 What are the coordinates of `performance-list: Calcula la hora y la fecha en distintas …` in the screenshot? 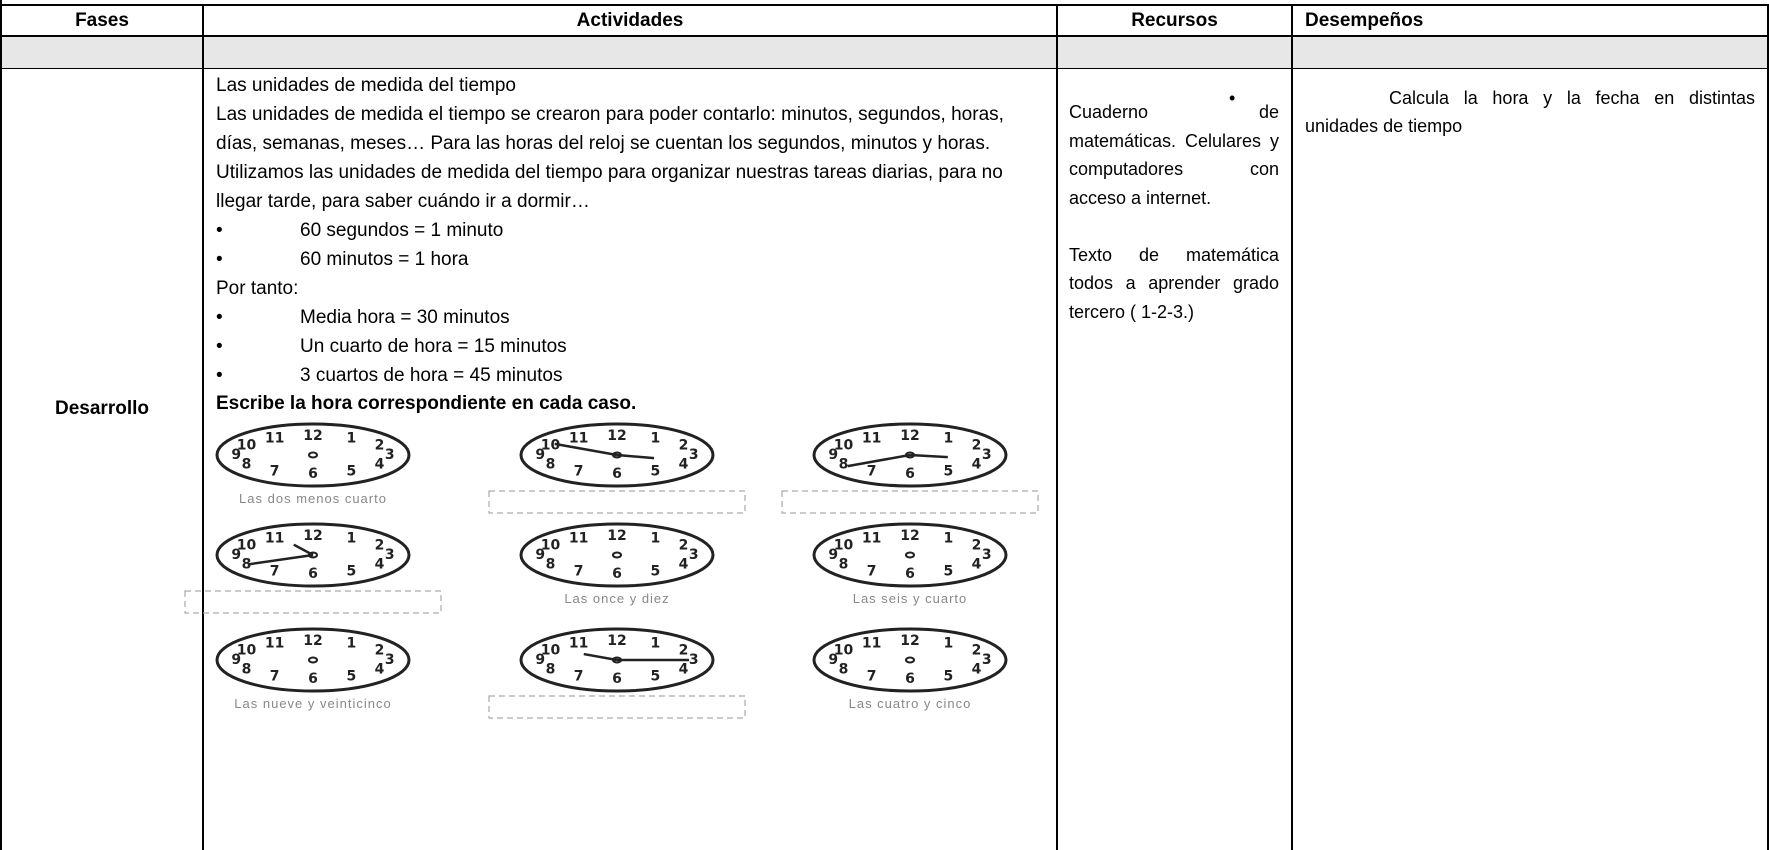 It's located at (1492, 112).